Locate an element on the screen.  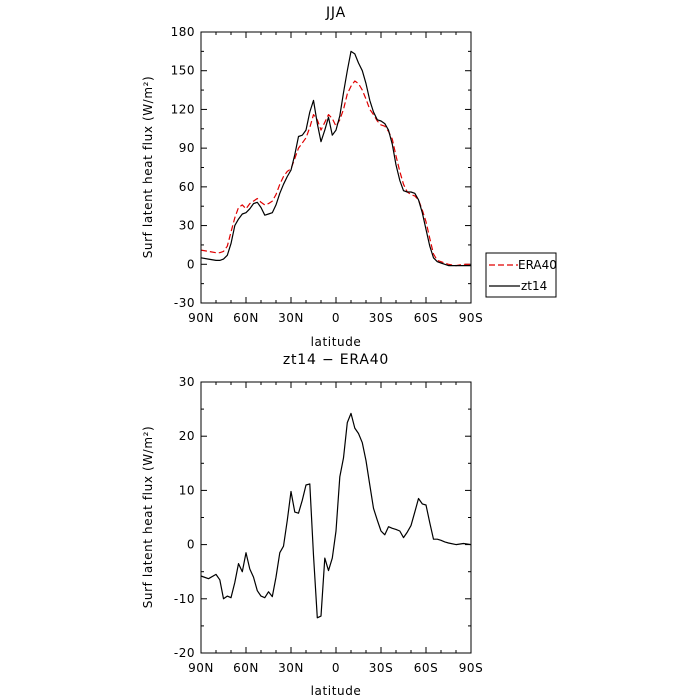
bottom-x-axis-label: latitude is located at coordinates (336, 691).